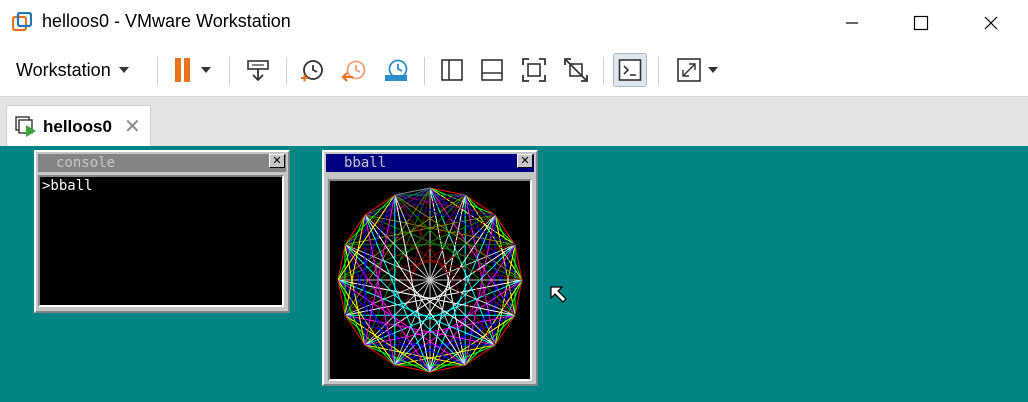 The width and height of the screenshot is (1028, 402). I want to click on close-window-button, so click(991, 23).